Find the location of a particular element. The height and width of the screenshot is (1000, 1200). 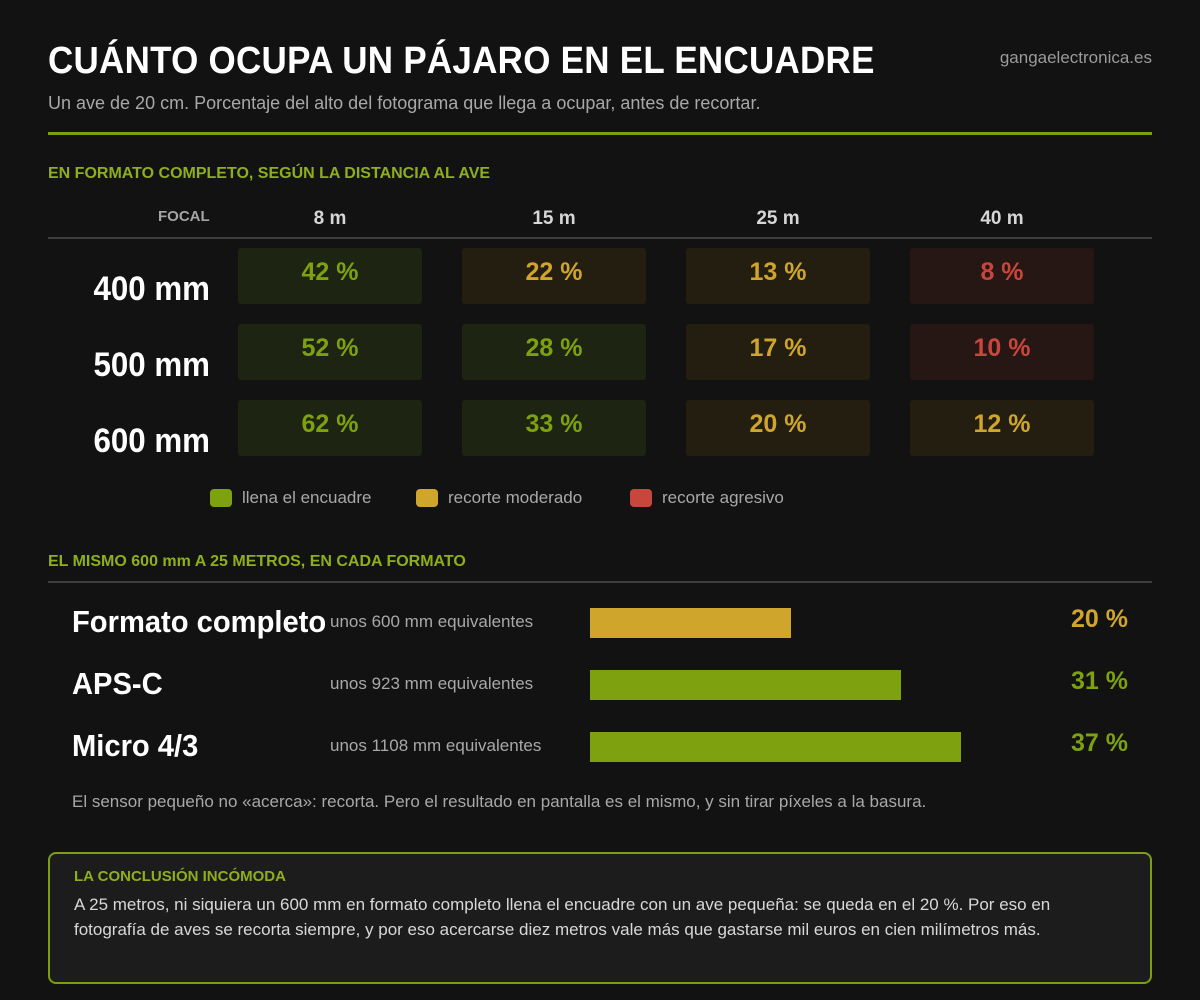

distance-header-25m: 25 m is located at coordinates (778, 218).